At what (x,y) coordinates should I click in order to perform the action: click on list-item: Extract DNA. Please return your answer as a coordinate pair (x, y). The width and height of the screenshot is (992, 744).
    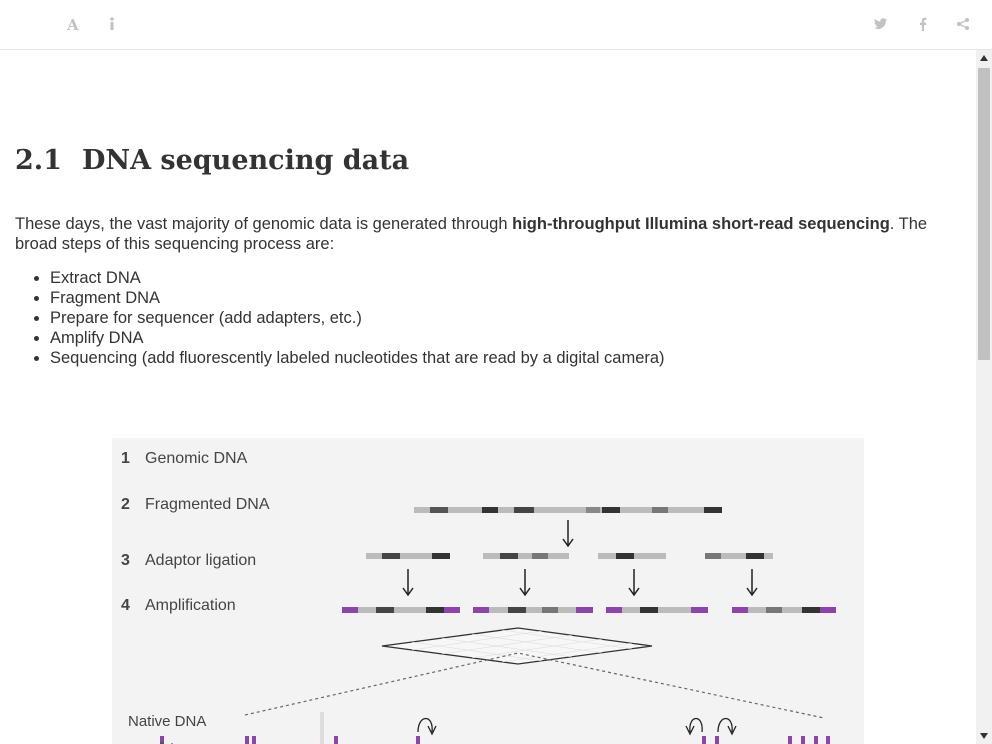
    Looking at the image, I should click on (357, 278).